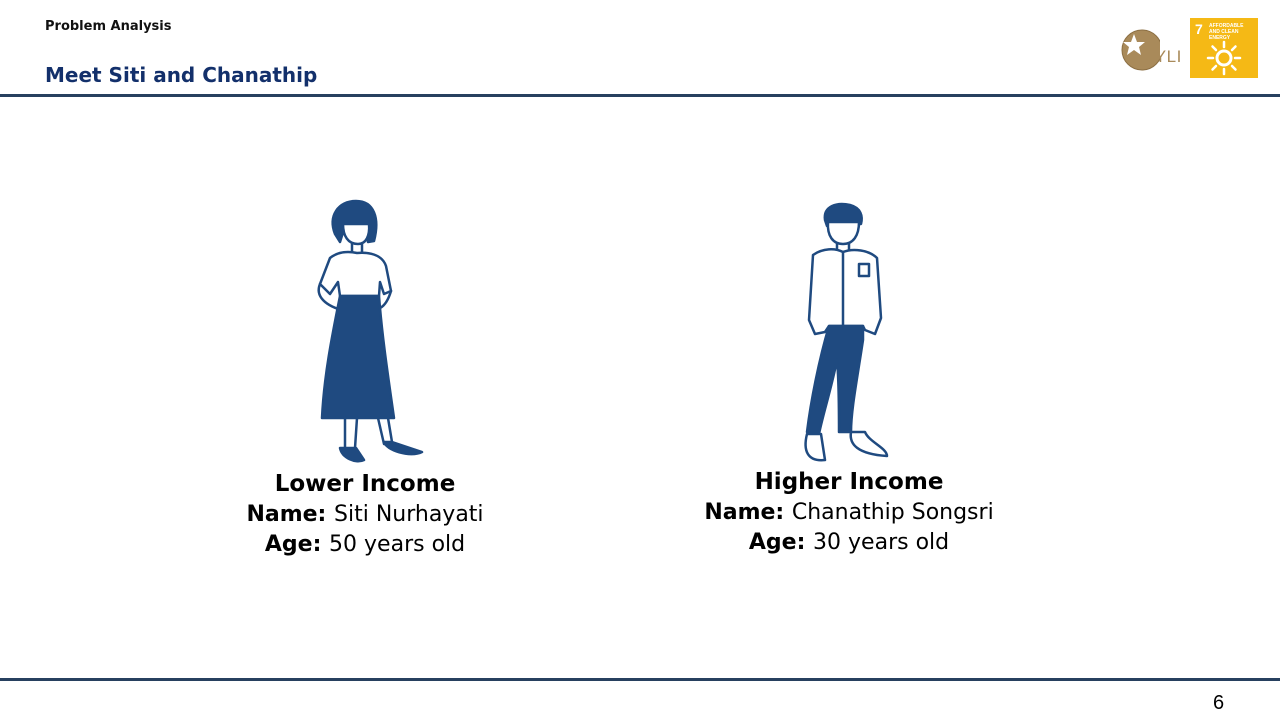 This screenshot has width=1280, height=720. What do you see at coordinates (409, 514) in the screenshot?
I see `persona-name: Siti Nurhayati` at bounding box center [409, 514].